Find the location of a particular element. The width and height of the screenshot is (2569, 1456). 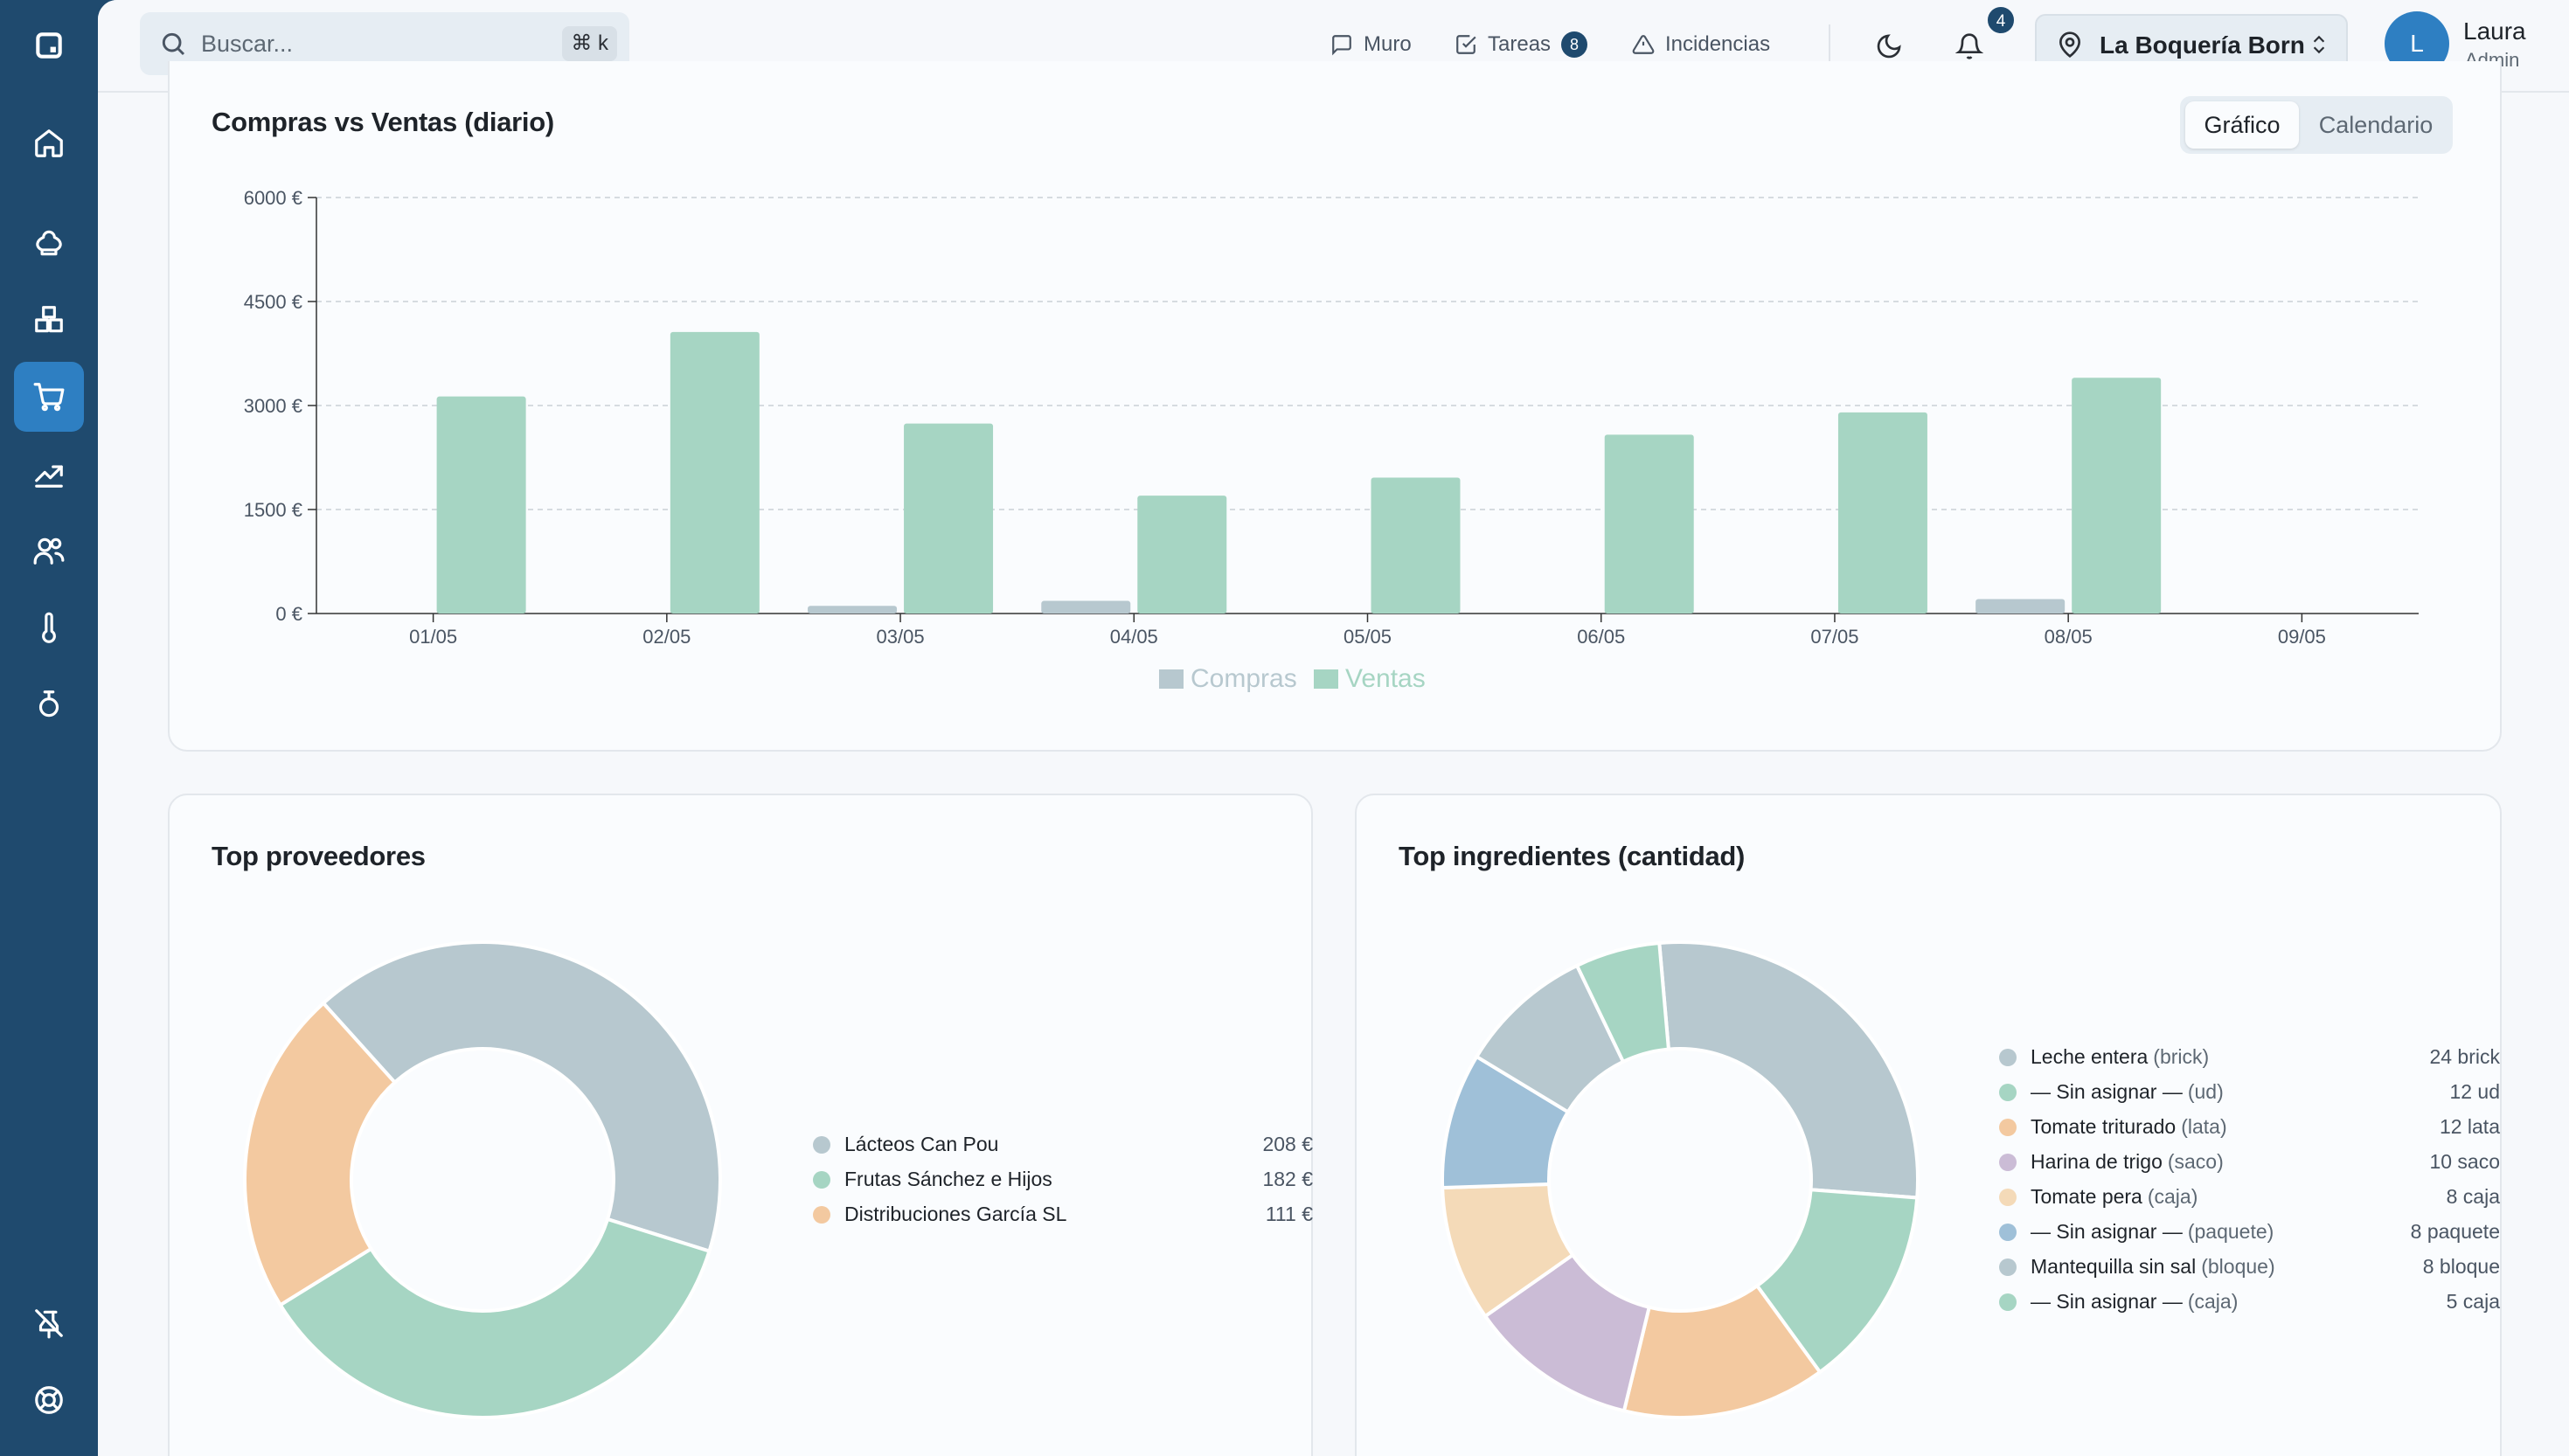

cart-icon is located at coordinates (49, 397).